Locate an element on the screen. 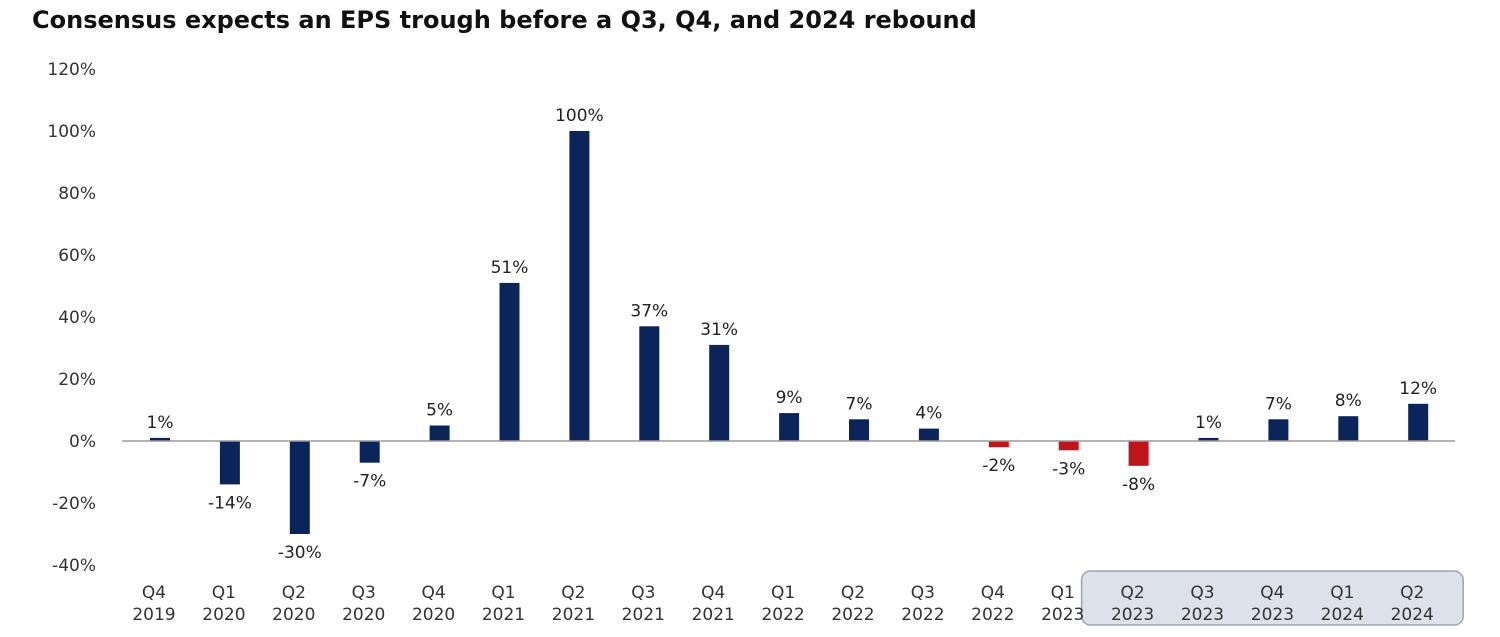  y-tick-label: 80% is located at coordinates (77, 194).